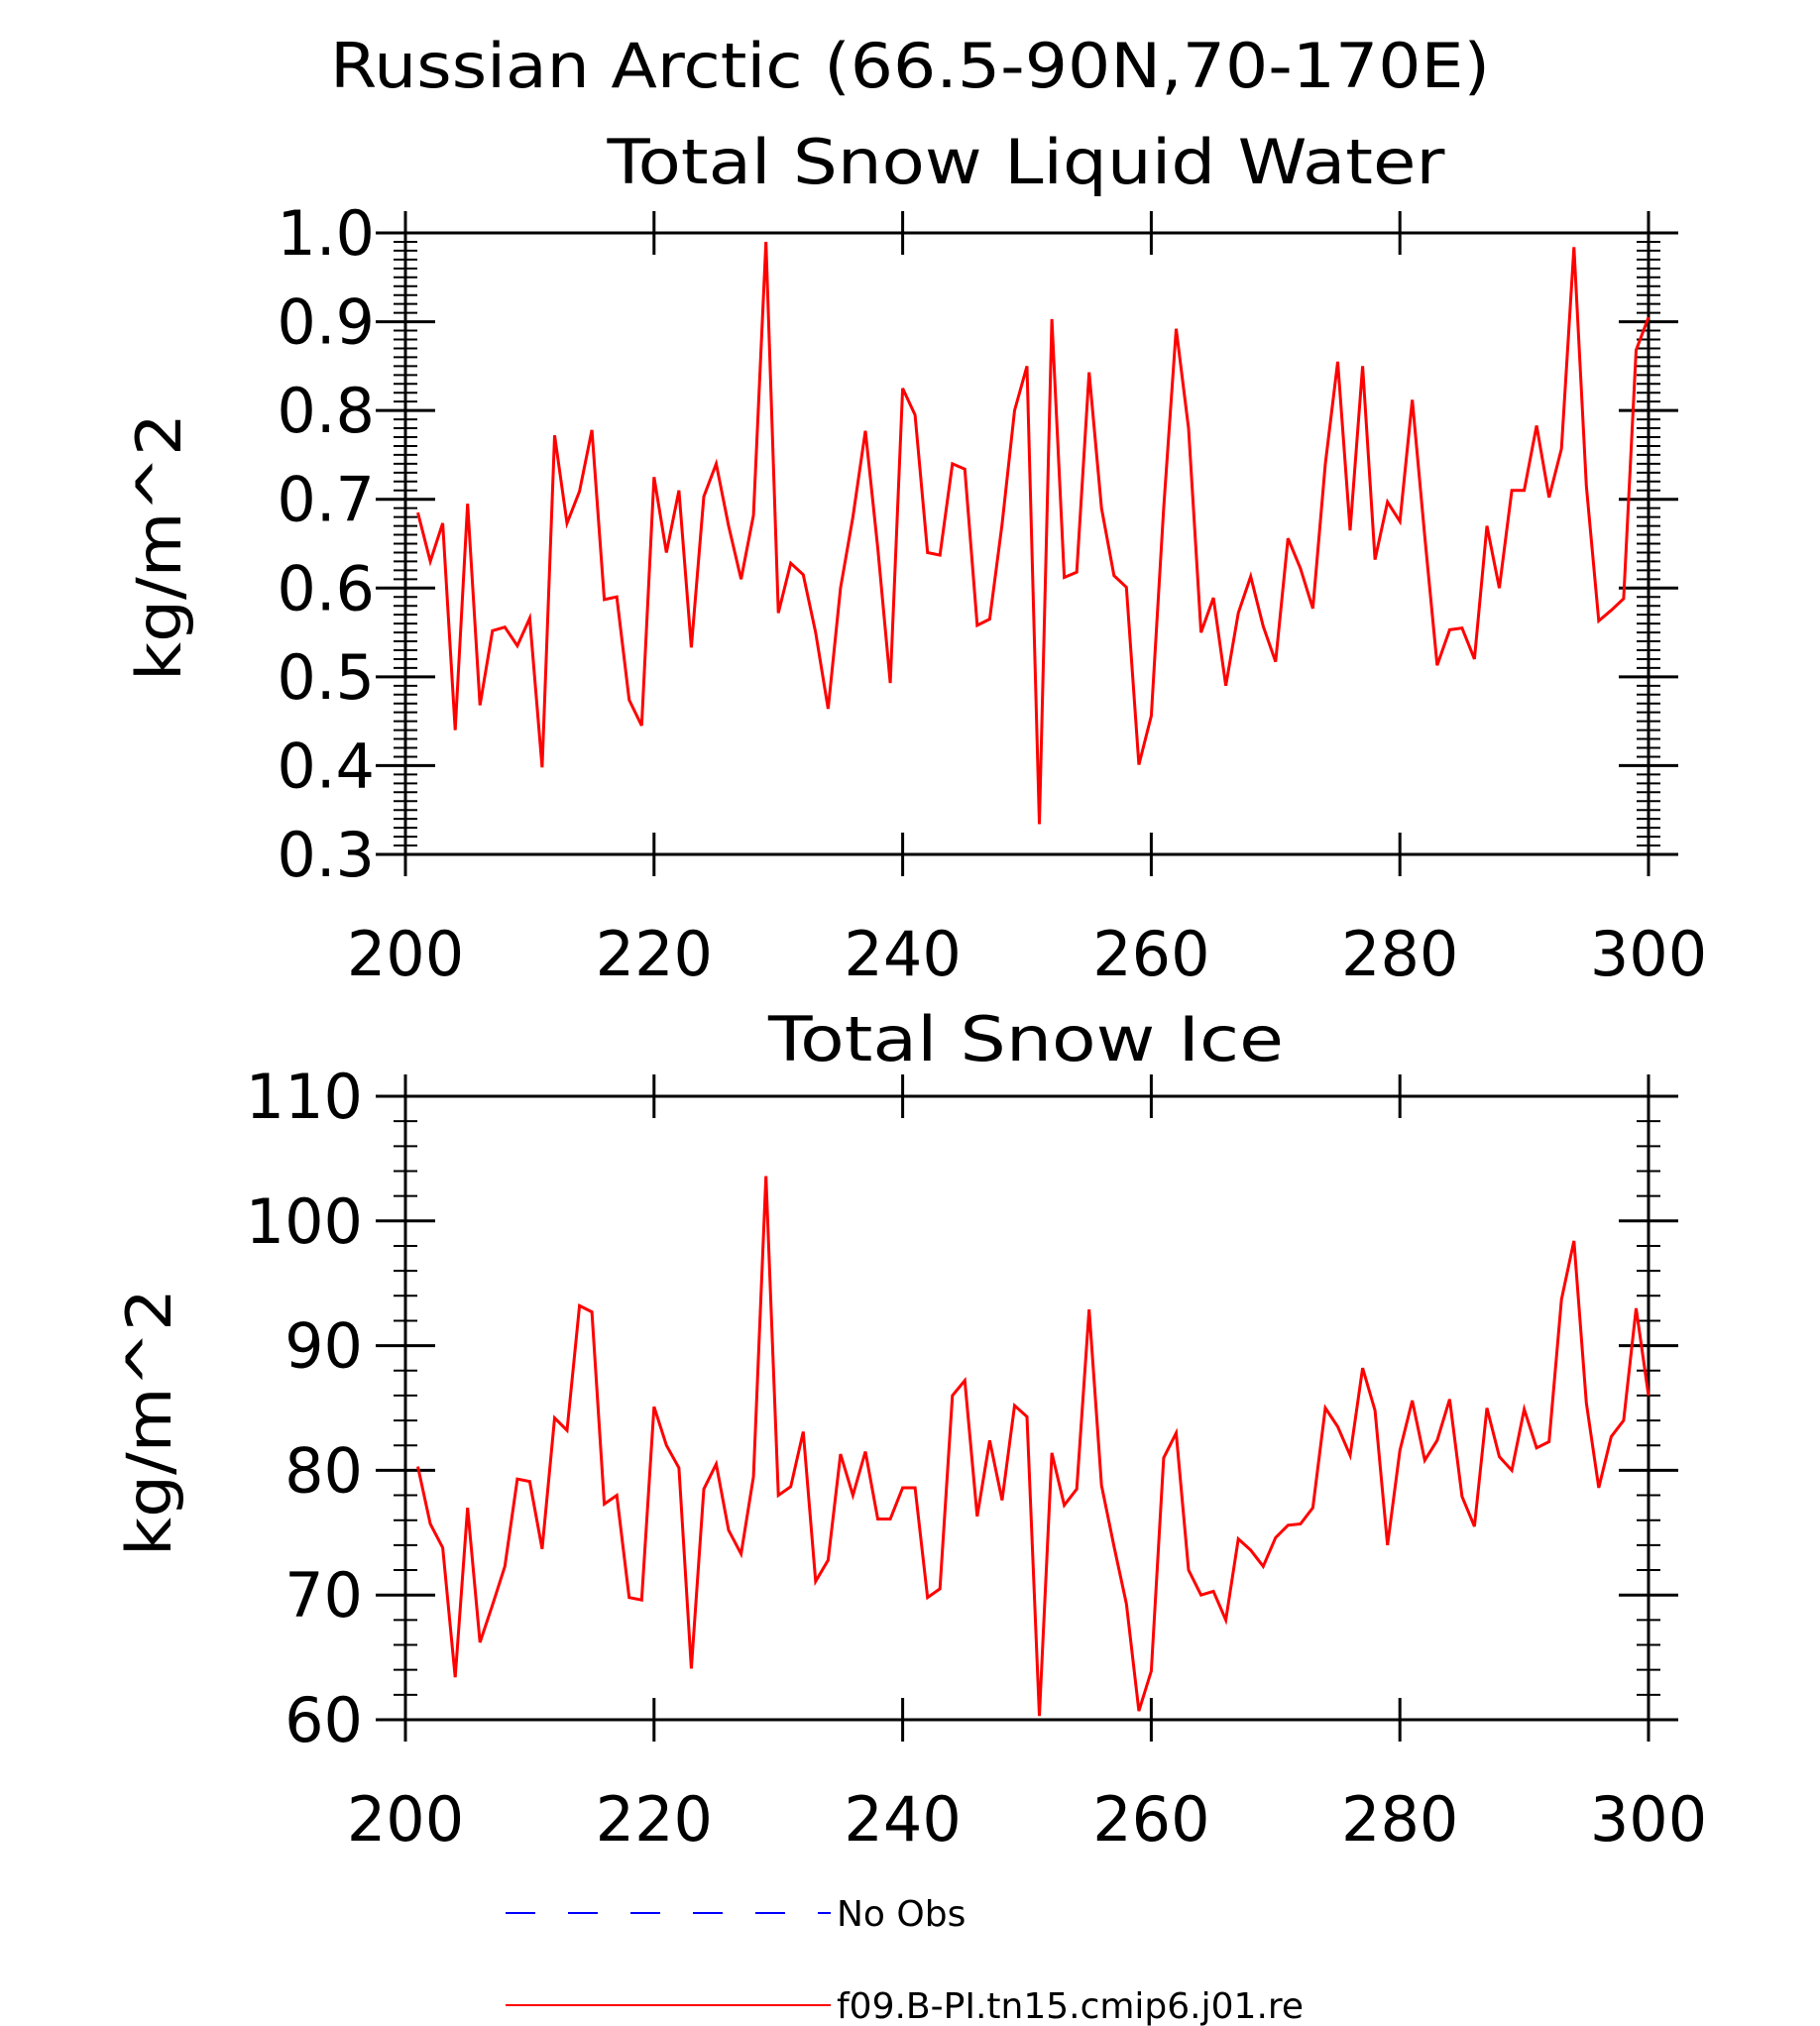 The width and height of the screenshot is (1820, 2026). Describe the element at coordinates (323, 1470) in the screenshot. I see `y-tick-label: 80` at that location.